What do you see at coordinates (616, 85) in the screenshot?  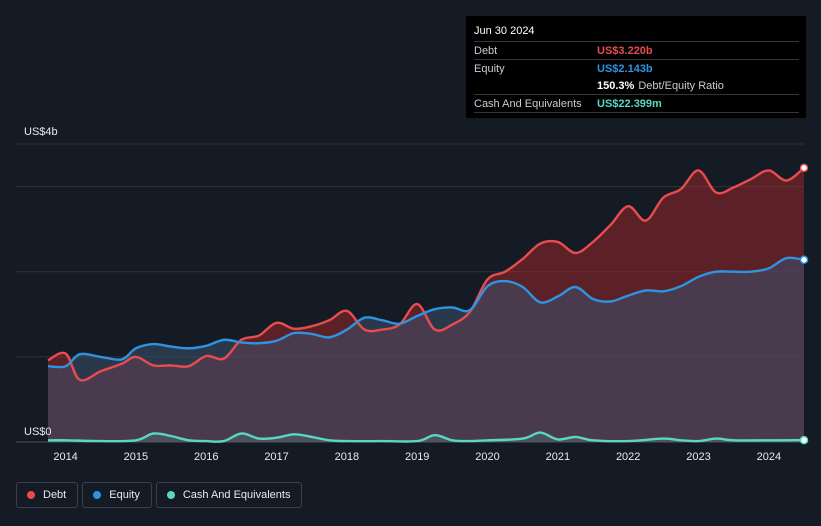 I see `tooltip-ratio-value: 150.3%` at bounding box center [616, 85].